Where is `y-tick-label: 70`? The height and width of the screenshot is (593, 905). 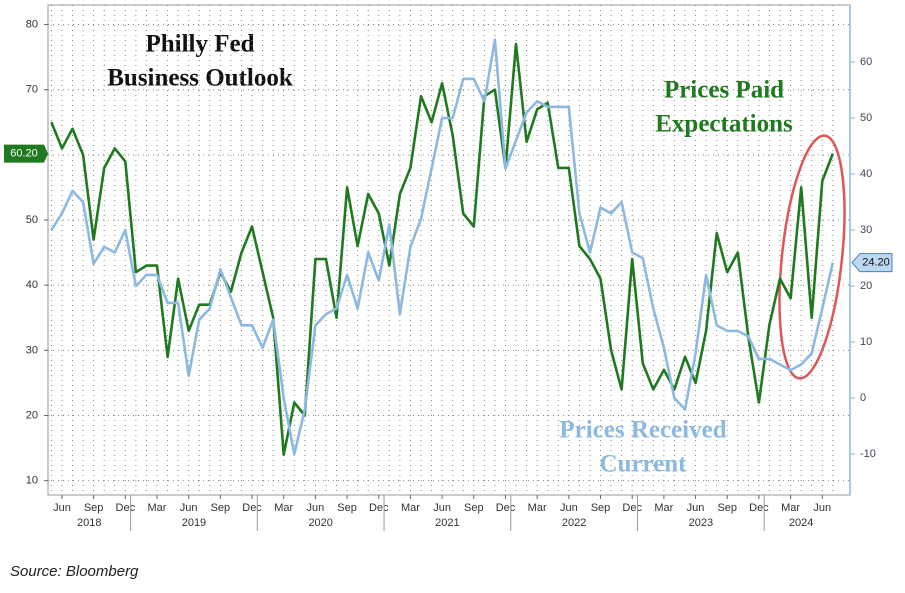
y-tick-label: 70 is located at coordinates (32, 90).